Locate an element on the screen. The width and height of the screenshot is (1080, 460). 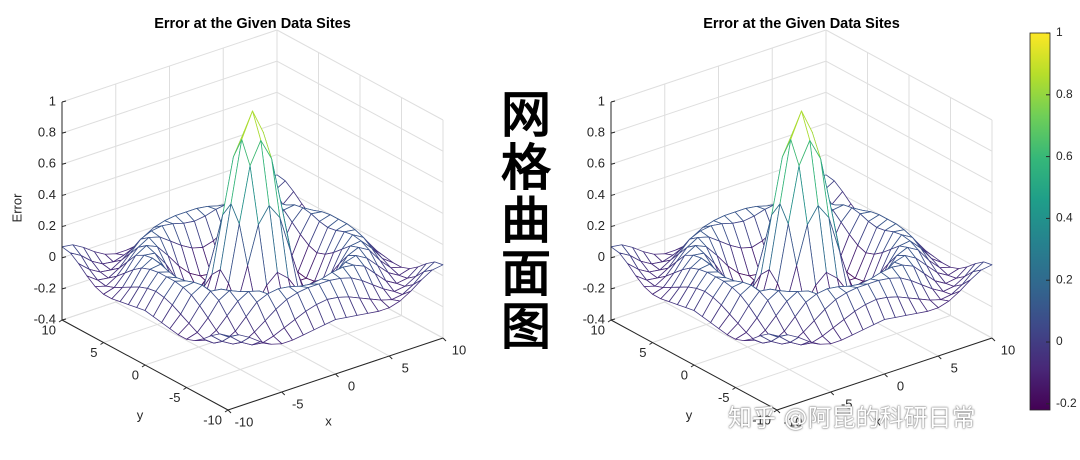
z-tick-label: 1 is located at coordinates (52, 100).